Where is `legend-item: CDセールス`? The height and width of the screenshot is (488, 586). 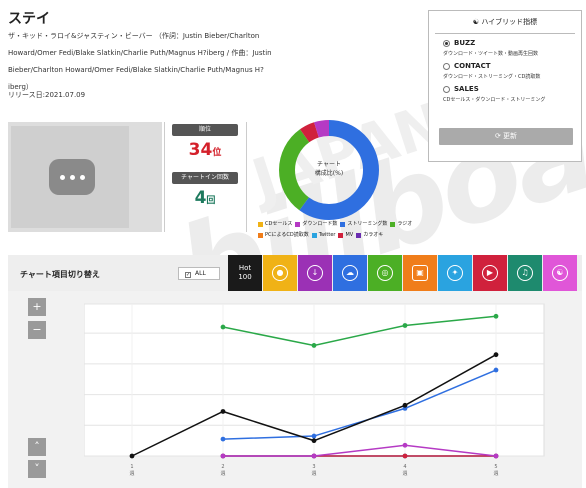 legend-item: CDセールス is located at coordinates (275, 224).